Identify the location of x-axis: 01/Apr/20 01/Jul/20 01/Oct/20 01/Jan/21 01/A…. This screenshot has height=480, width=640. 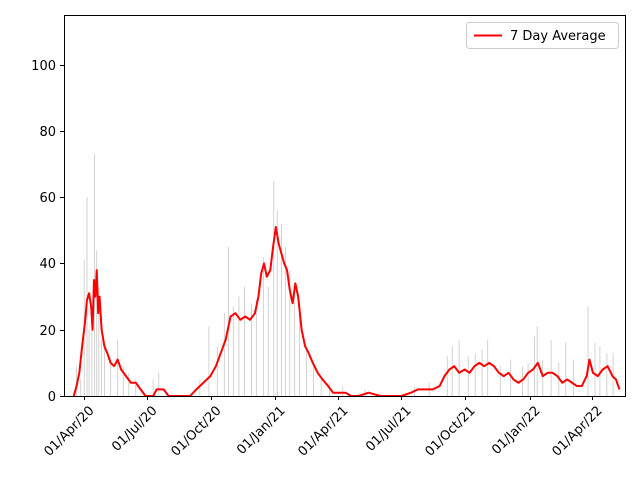
(323, 428).